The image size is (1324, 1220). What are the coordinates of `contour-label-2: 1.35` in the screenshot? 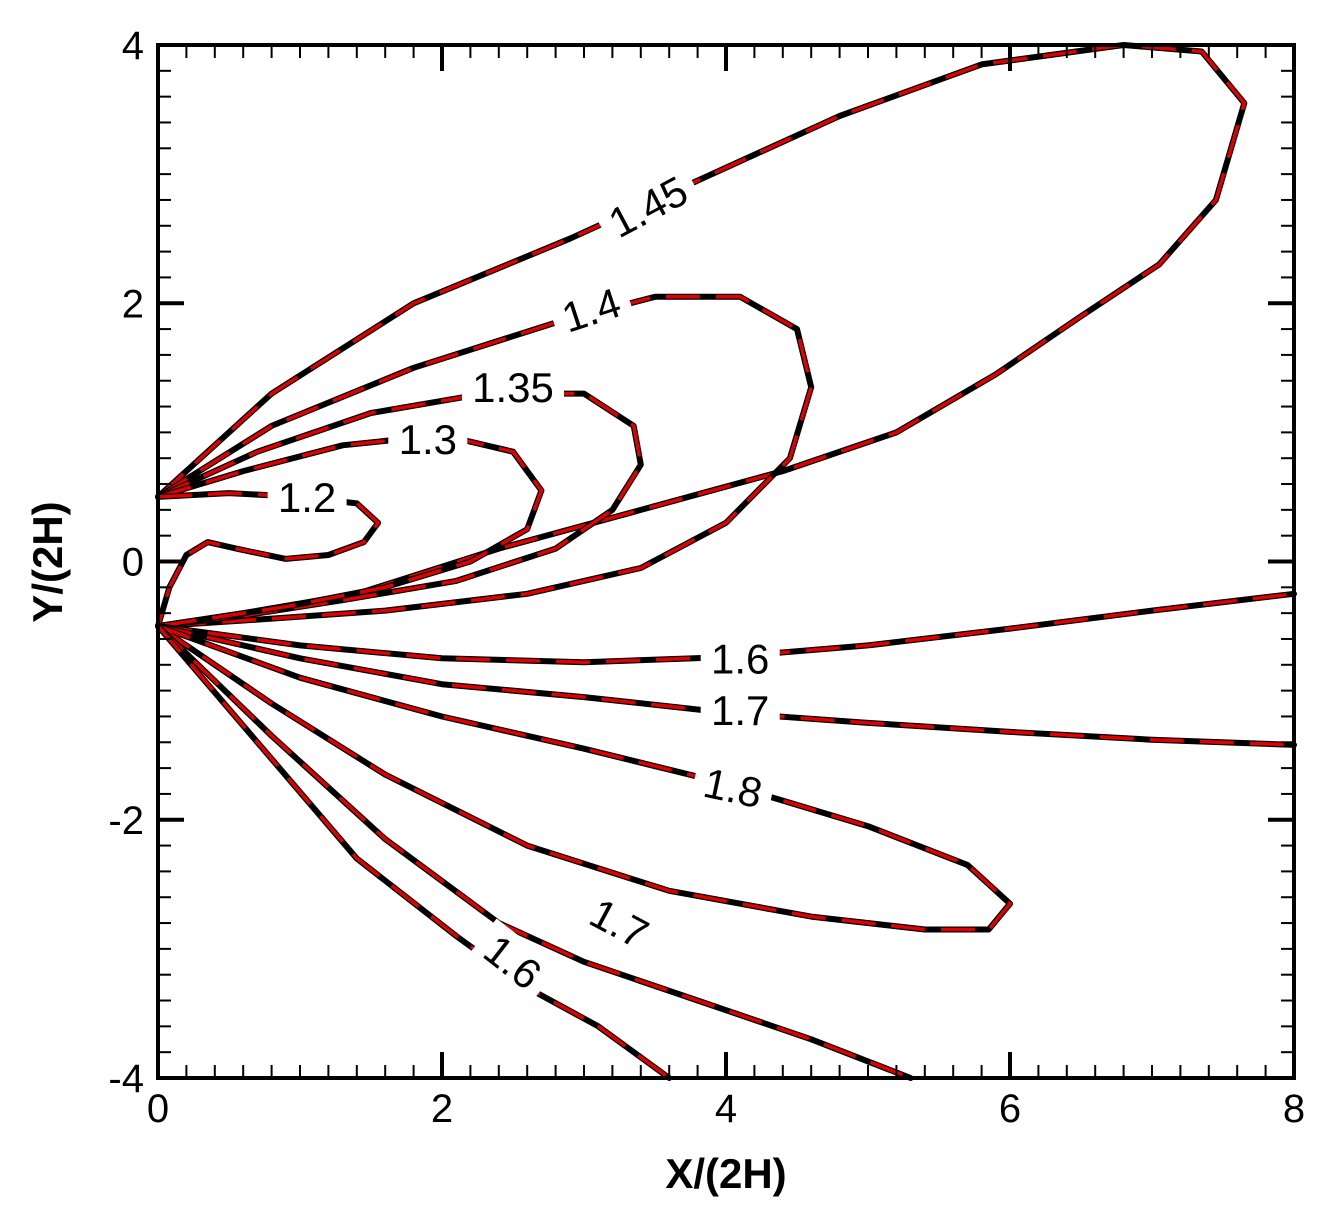 It's located at (513, 387).